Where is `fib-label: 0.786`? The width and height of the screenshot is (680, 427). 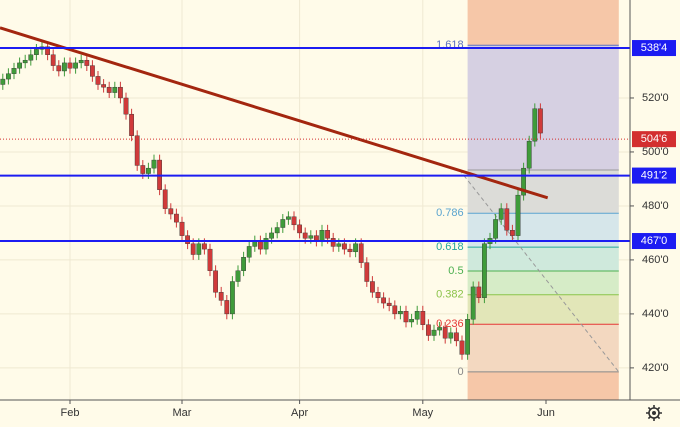 fib-label: 0.786 is located at coordinates (450, 213).